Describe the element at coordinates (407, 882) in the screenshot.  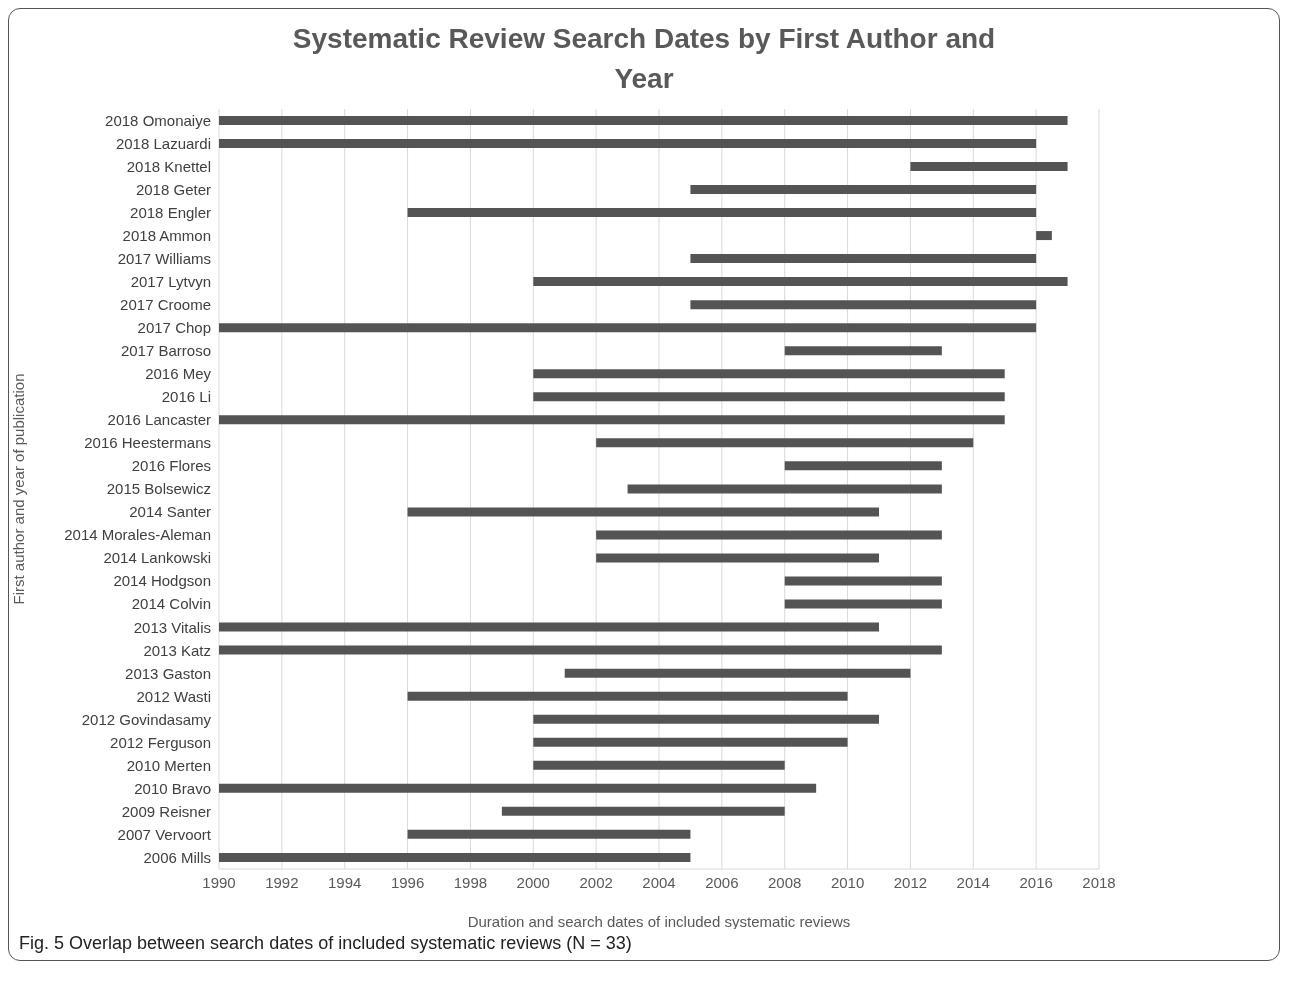
I see `x-tick-label: 1996` at that location.